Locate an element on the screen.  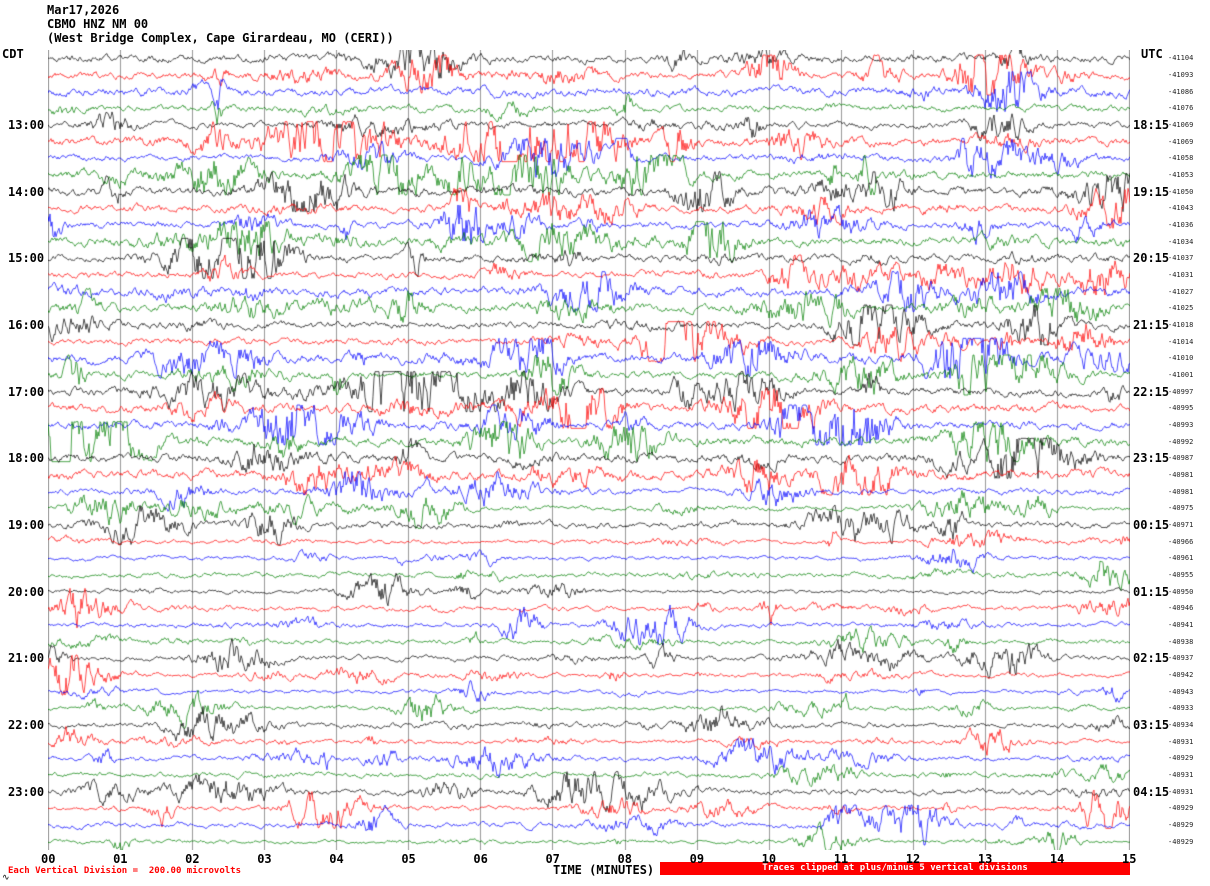
x-tick-label: 11 is located at coordinates (841, 859).